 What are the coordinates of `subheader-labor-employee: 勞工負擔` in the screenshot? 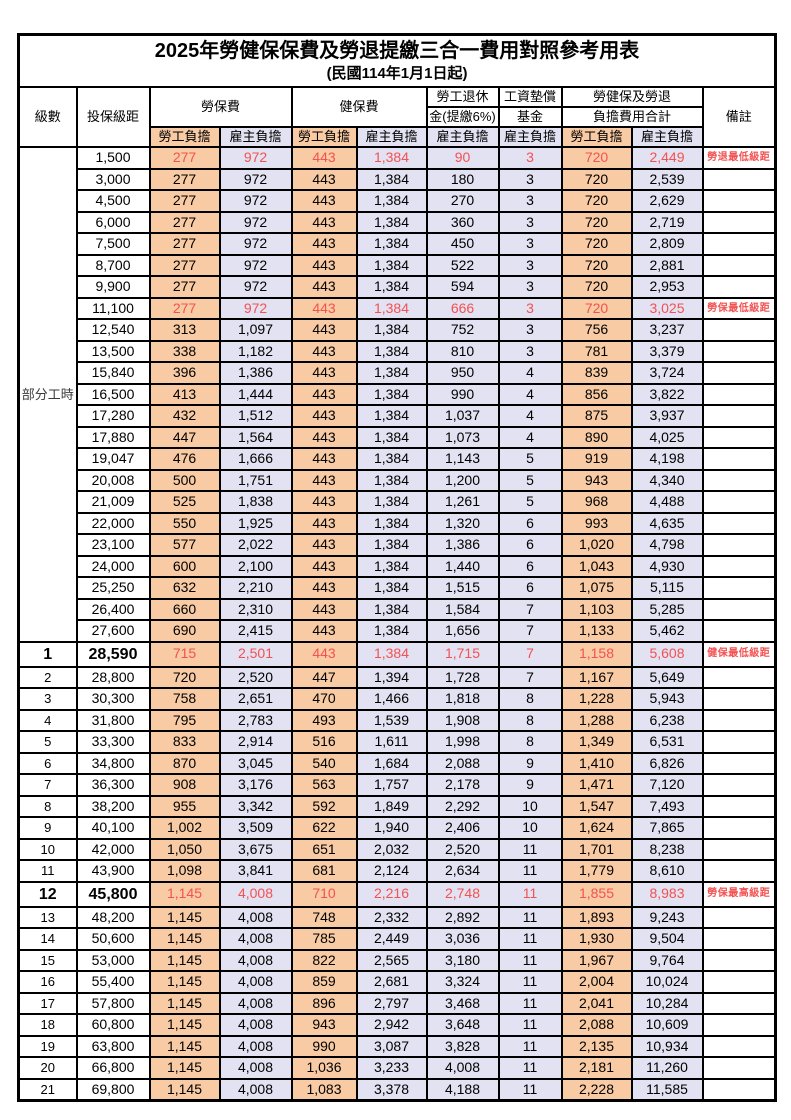 It's located at (184, 137).